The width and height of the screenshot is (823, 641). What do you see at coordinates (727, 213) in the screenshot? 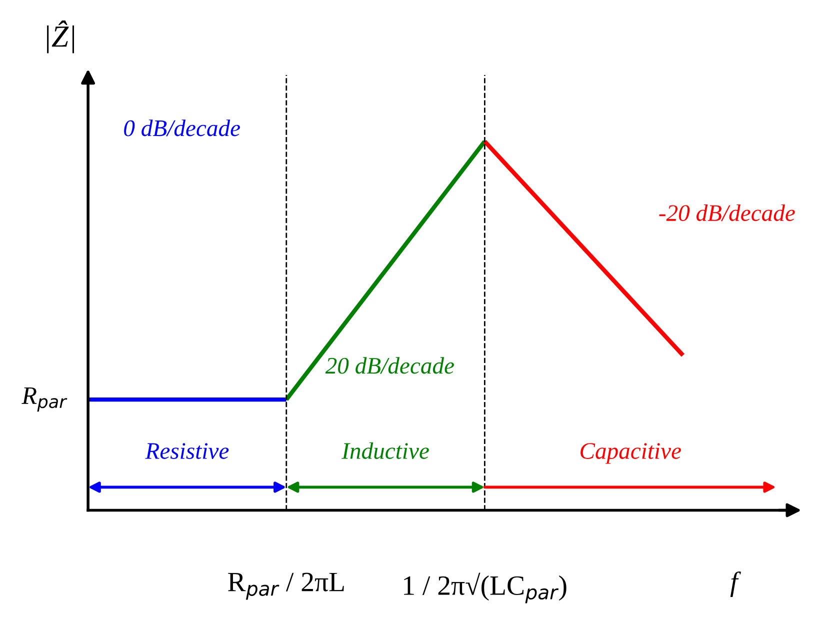
I see `annotation: -20 dB/decade` at bounding box center [727, 213].